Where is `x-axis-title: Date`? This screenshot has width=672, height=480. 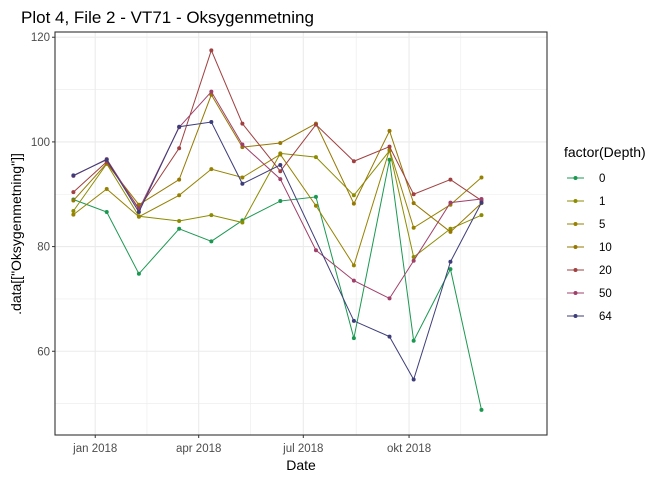
x-axis-title: Date is located at coordinates (301, 465).